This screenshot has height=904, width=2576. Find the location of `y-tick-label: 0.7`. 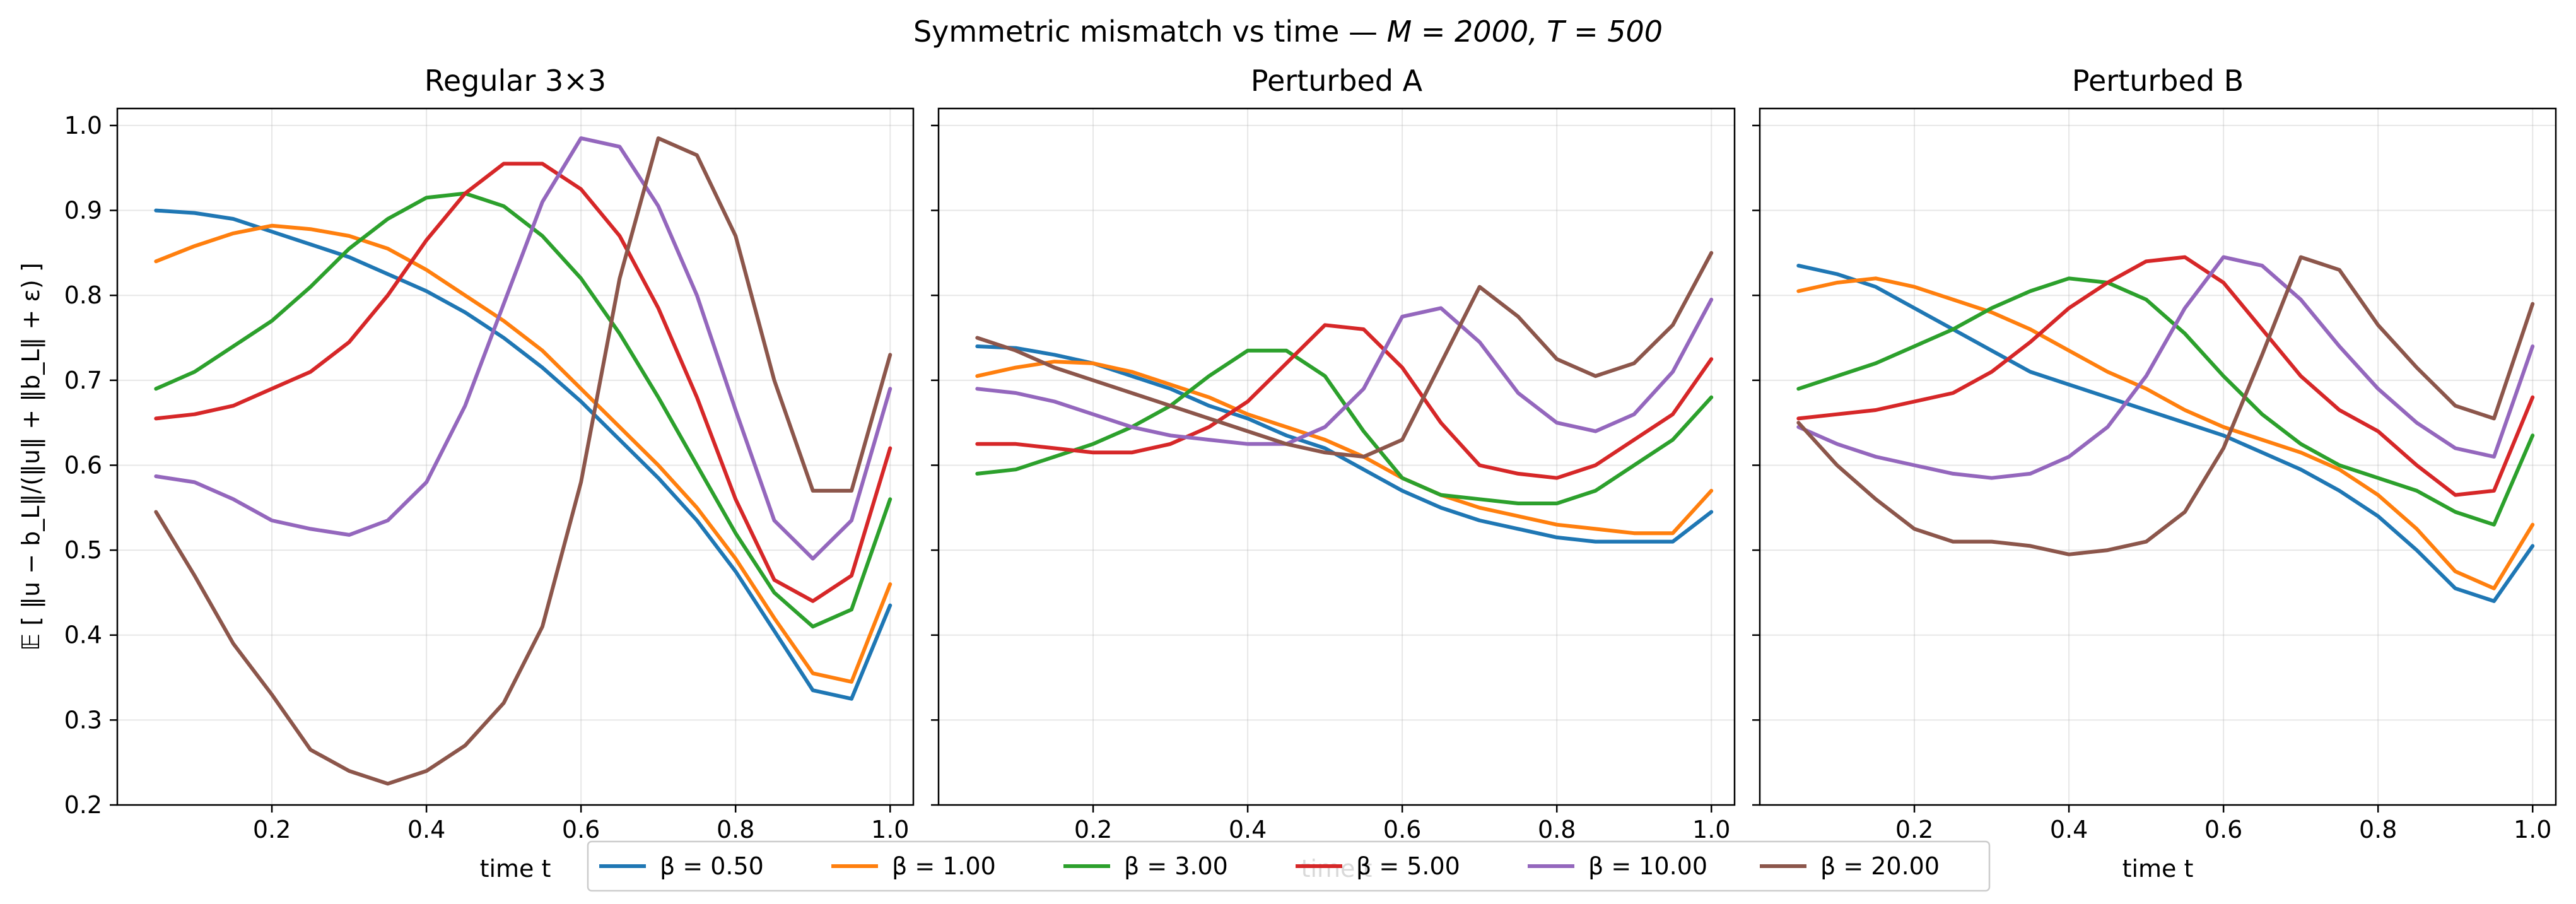

y-tick-label: 0.7 is located at coordinates (83, 380).